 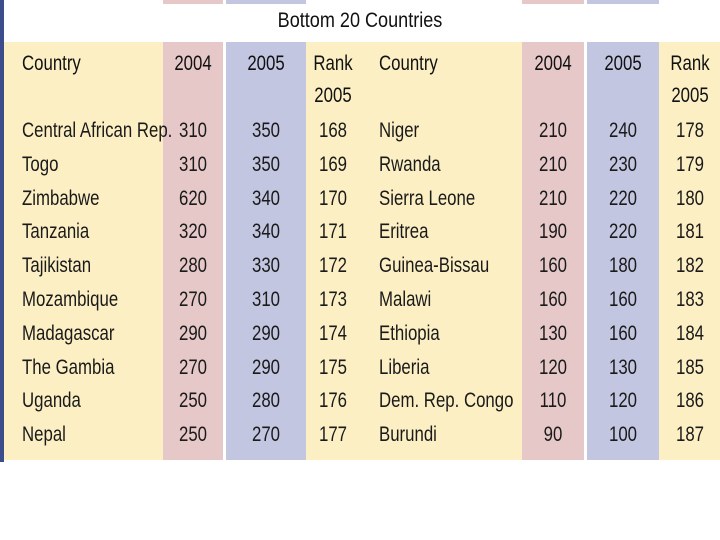 I want to click on rank-cell-left: 172, so click(x=333, y=265).